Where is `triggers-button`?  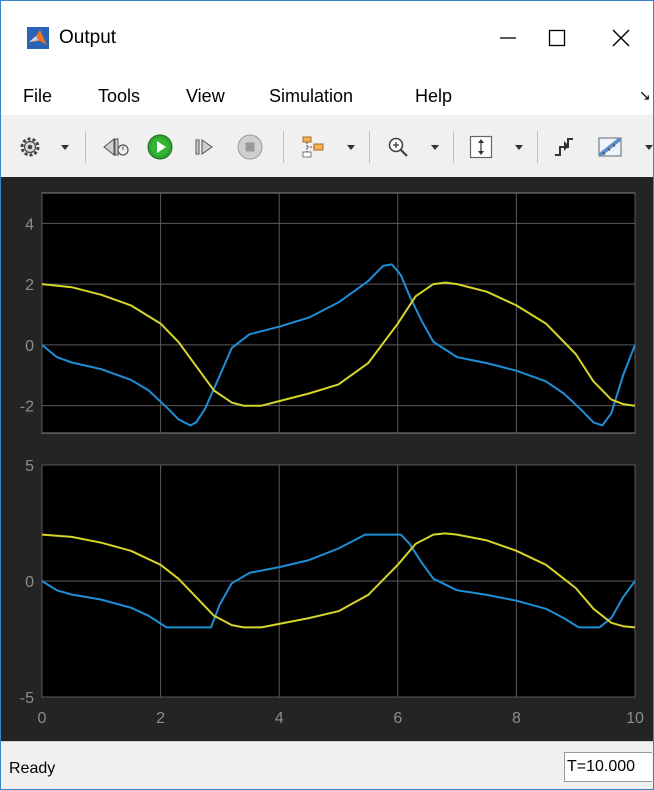
triggers-button is located at coordinates (564, 147).